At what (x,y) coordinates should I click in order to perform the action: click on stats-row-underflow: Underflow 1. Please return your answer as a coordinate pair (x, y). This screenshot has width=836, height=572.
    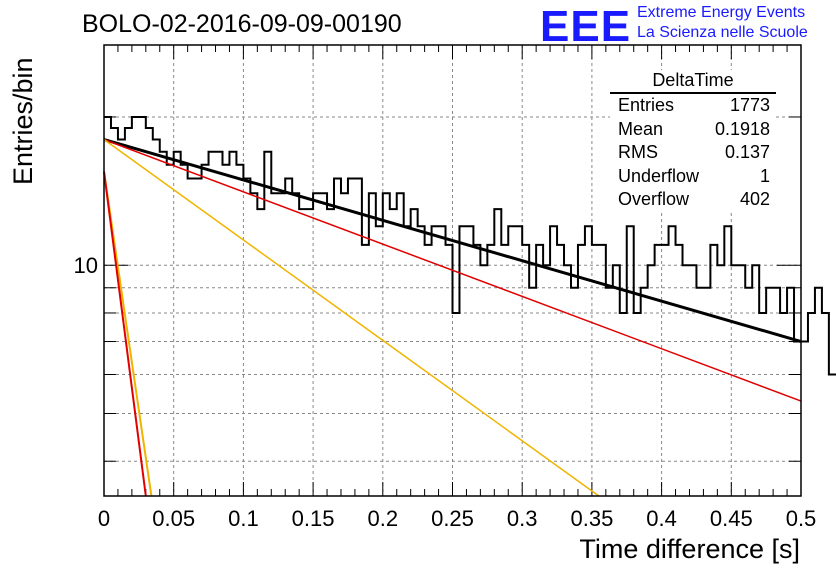
    Looking at the image, I should click on (693, 177).